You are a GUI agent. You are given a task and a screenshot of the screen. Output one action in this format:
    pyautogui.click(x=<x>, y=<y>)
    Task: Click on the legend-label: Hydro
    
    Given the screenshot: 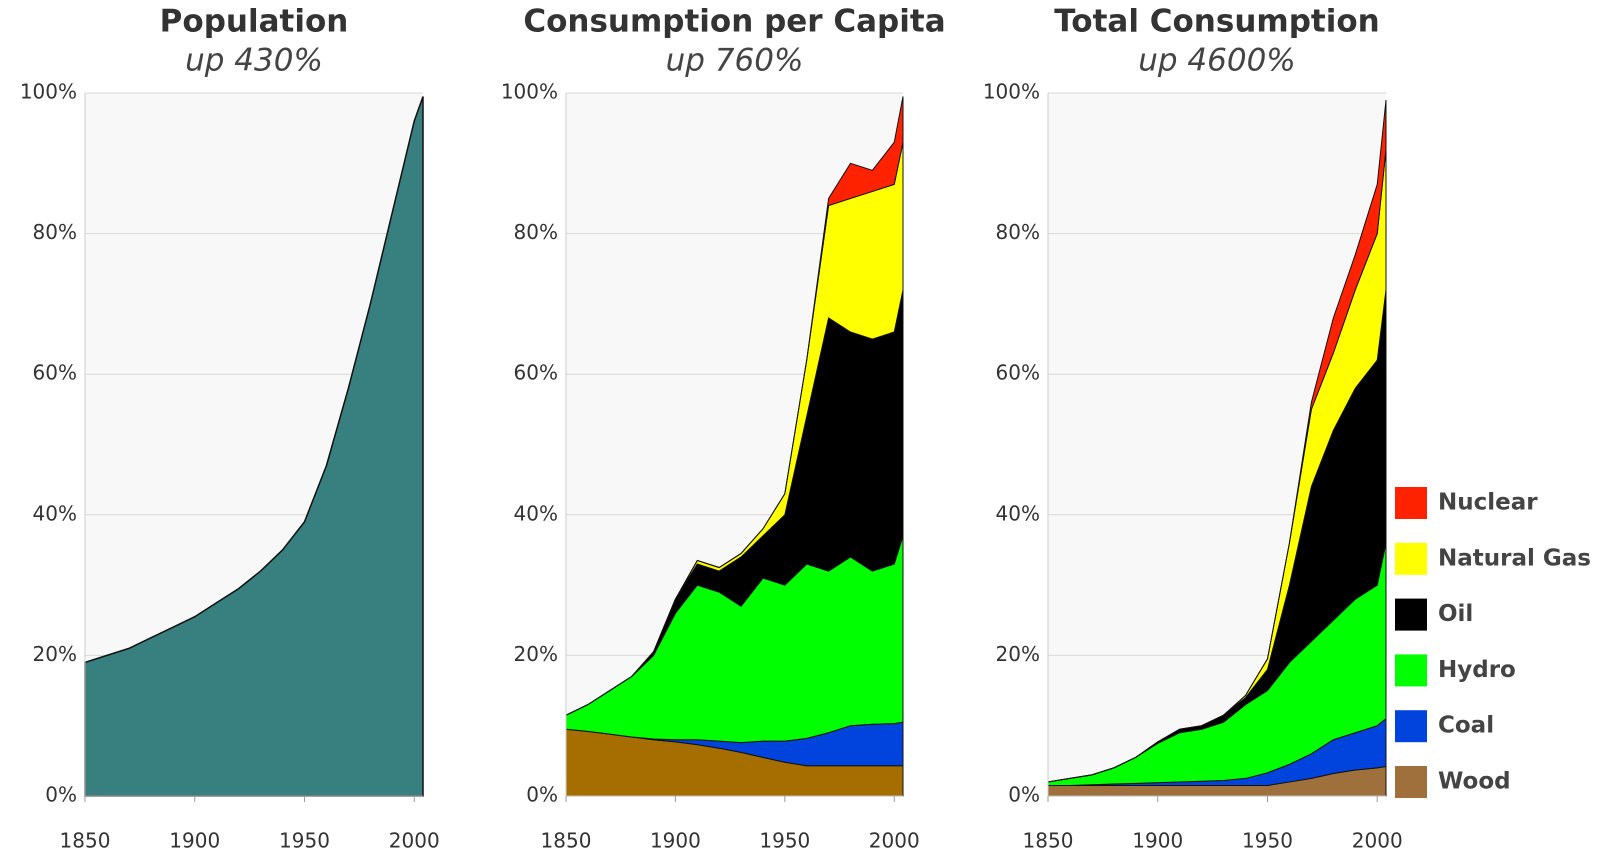 What is the action you would take?
    pyautogui.click(x=1477, y=670)
    